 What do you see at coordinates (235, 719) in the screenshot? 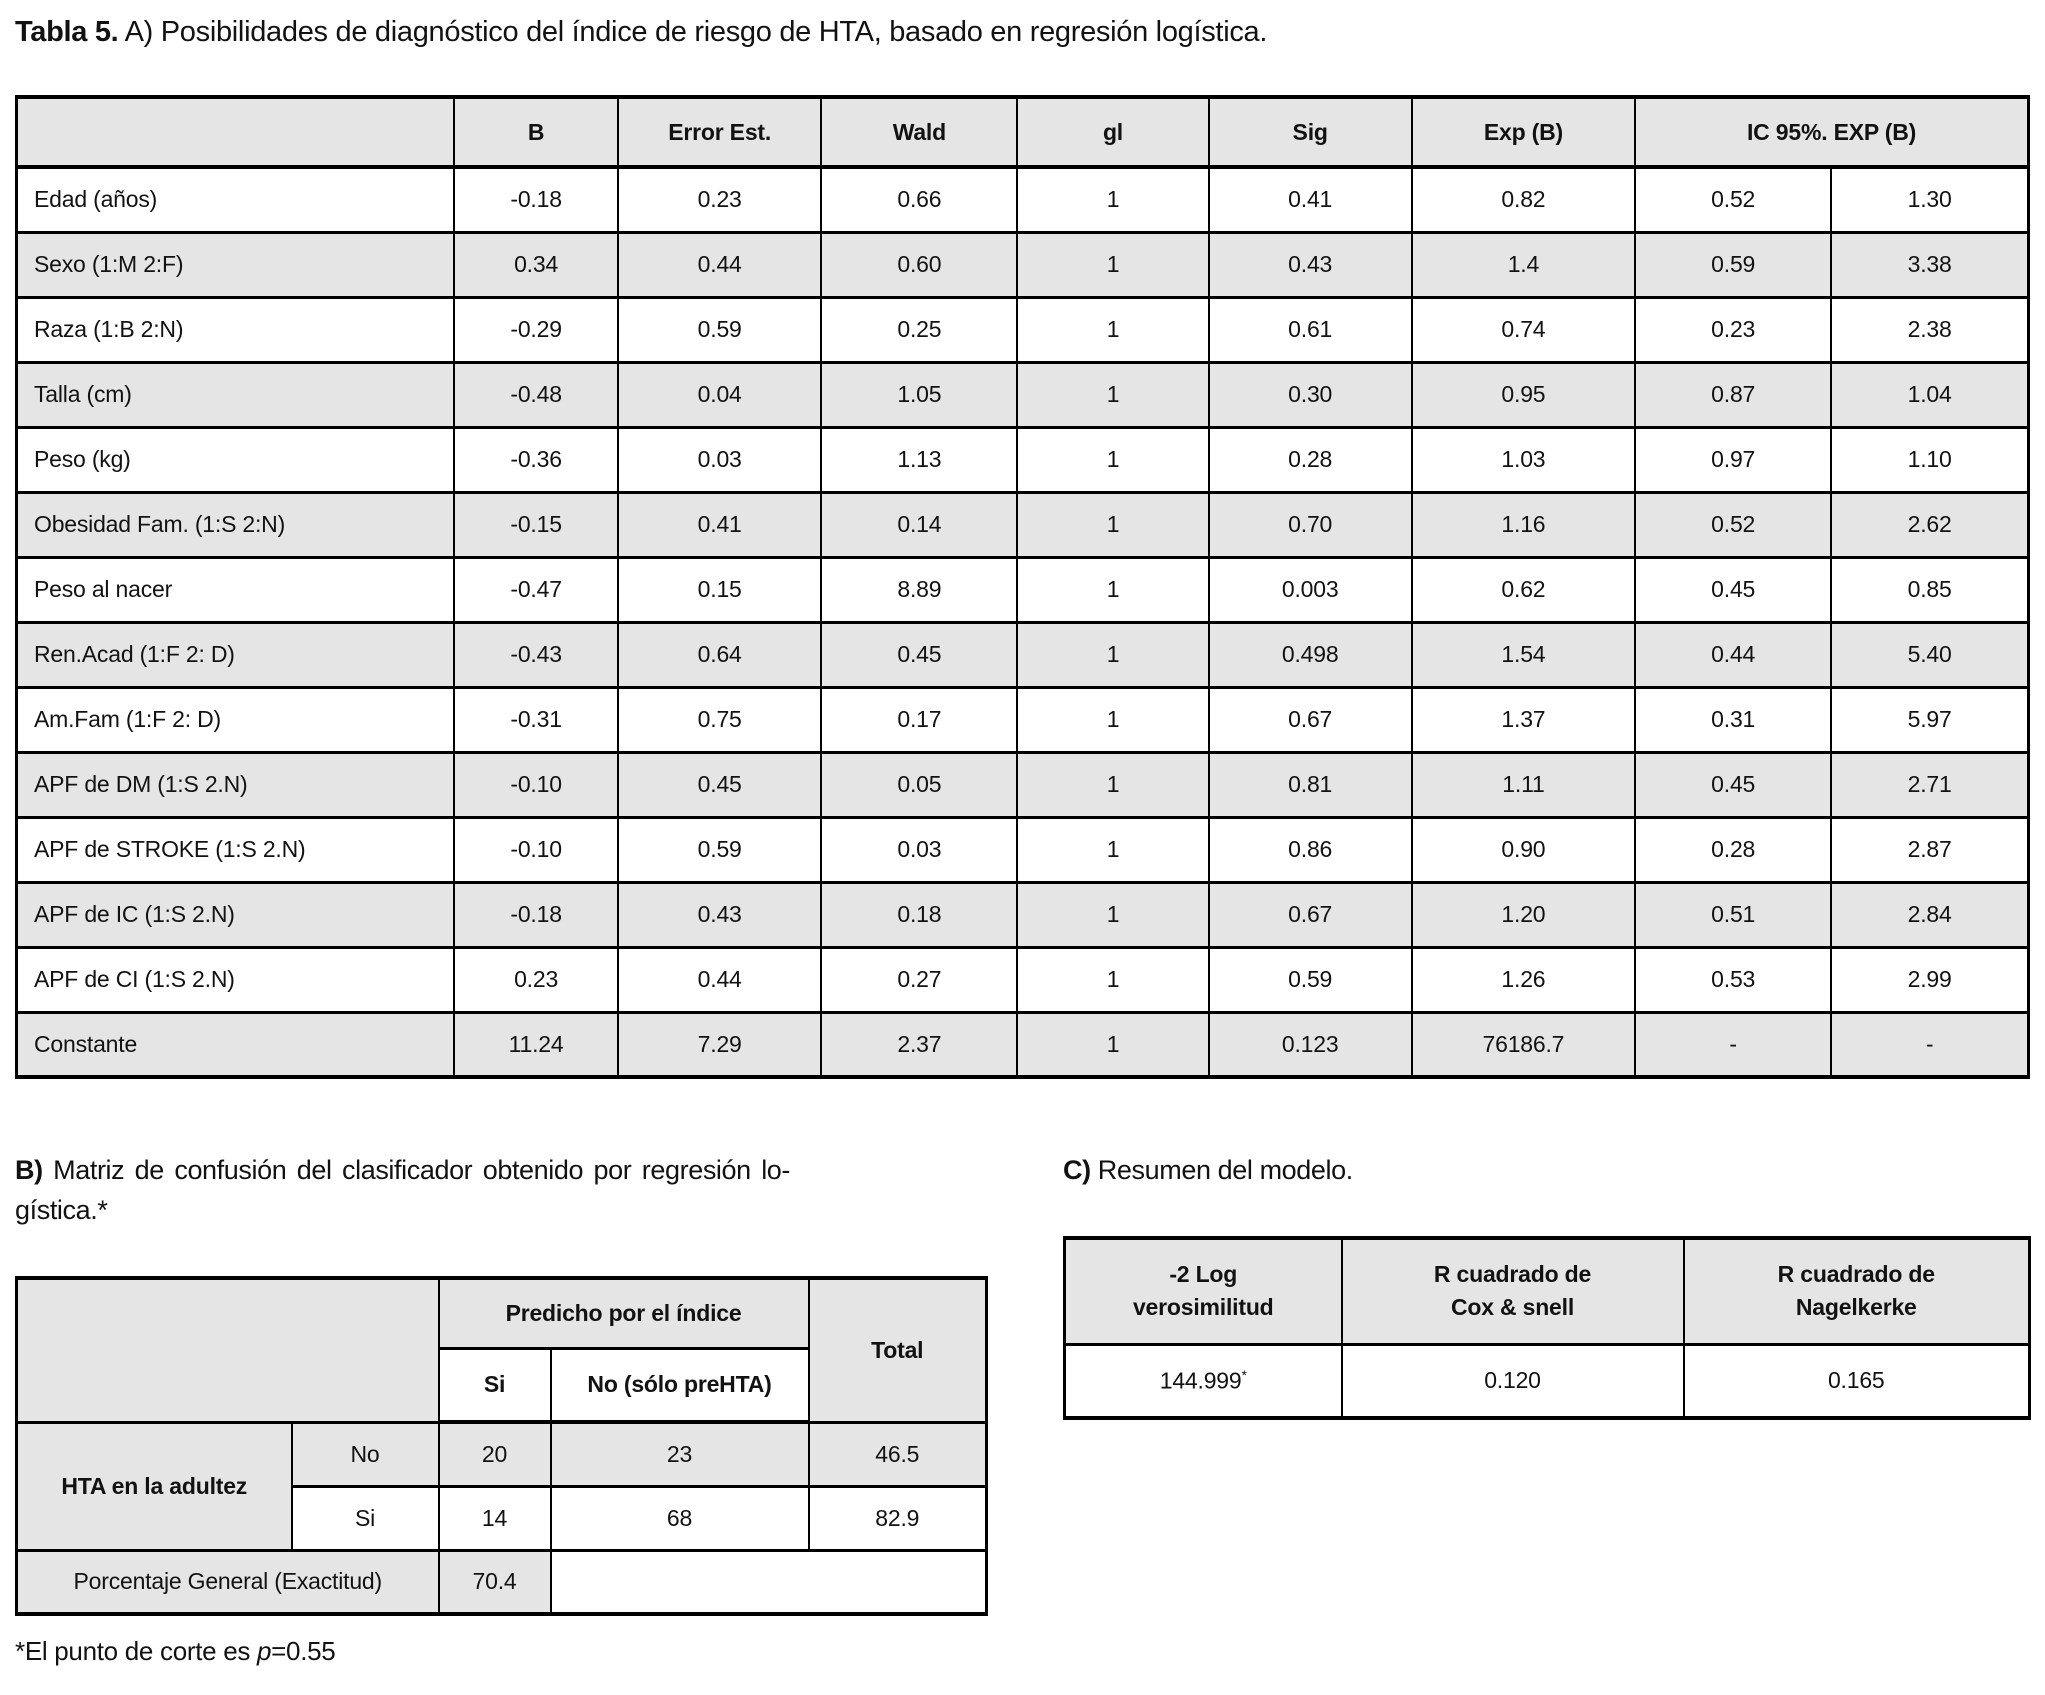
I see `row-label: Am.Fam (1:F 2: D)` at bounding box center [235, 719].